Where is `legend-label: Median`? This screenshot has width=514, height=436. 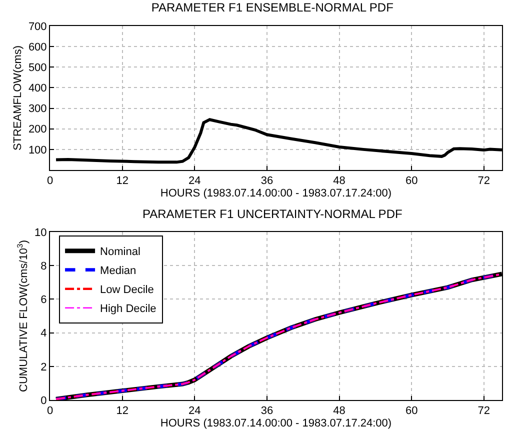
legend-label: Median is located at coordinates (118, 271).